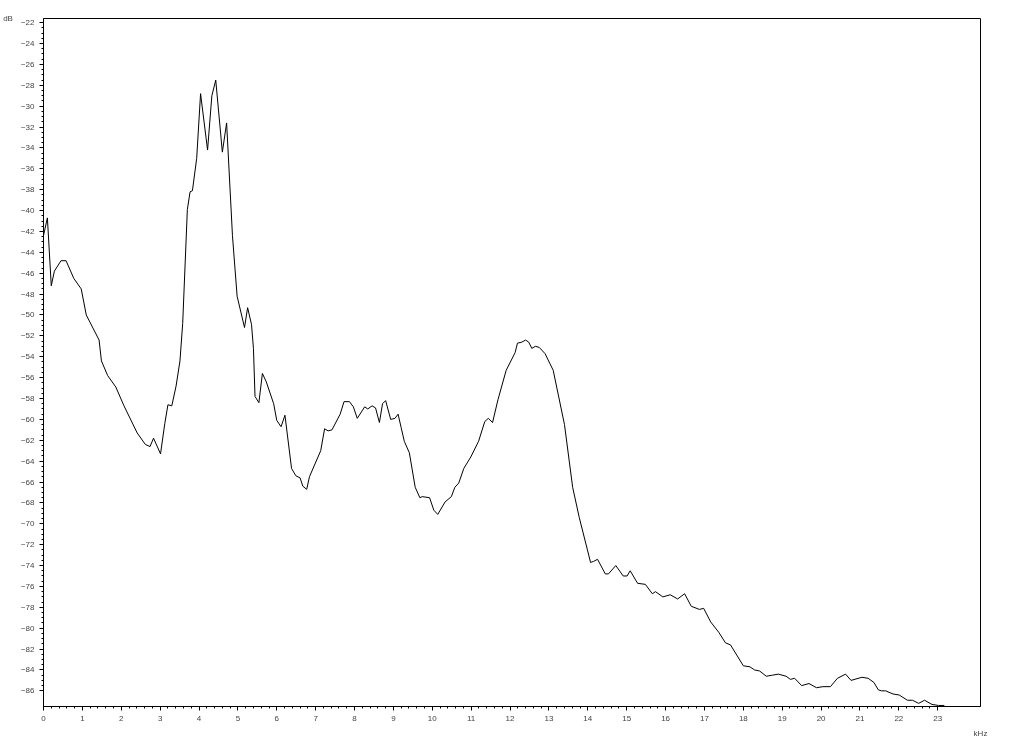 The width and height of the screenshot is (1024, 745). Describe the element at coordinates (28, 524) in the screenshot. I see `y-tick-label: −70` at that location.